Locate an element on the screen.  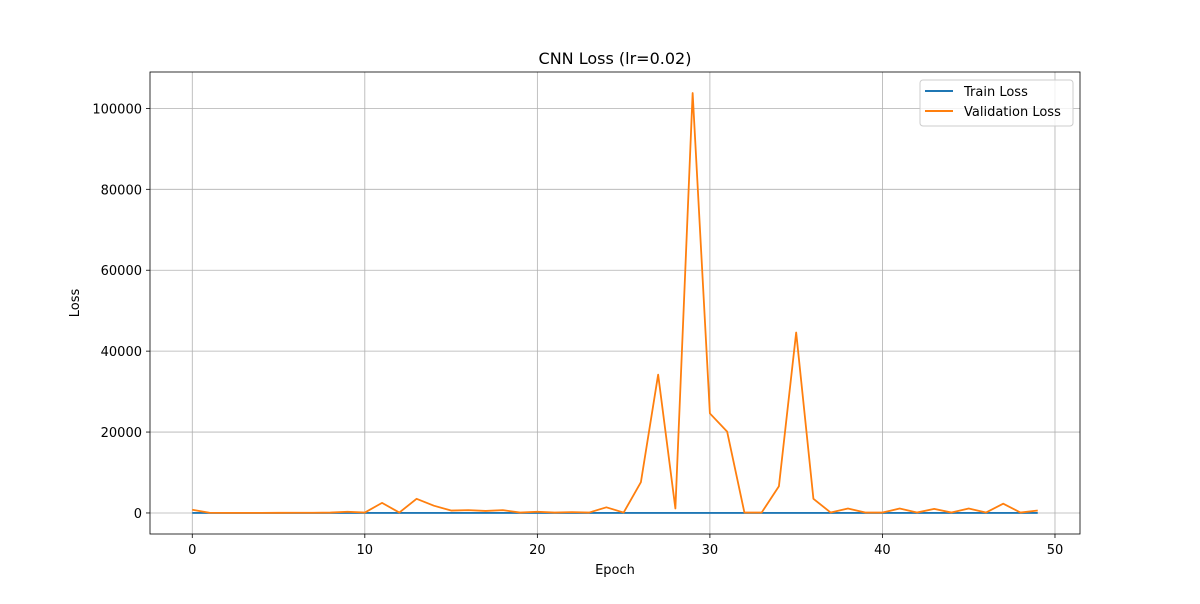
y-tick-label: 40000 is located at coordinates (121, 352).